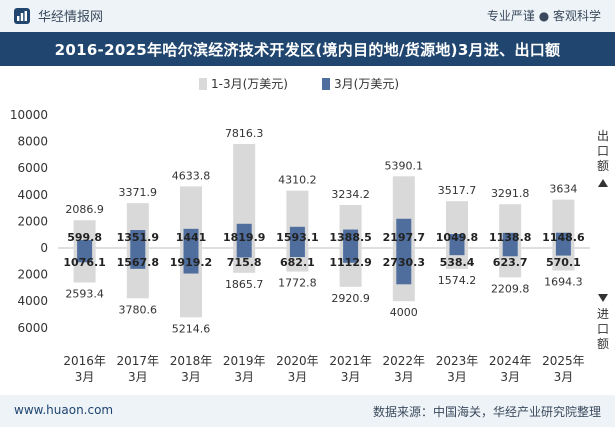  Describe the element at coordinates (603, 344) in the screenshot. I see `side-label-import-char: 额` at that location.